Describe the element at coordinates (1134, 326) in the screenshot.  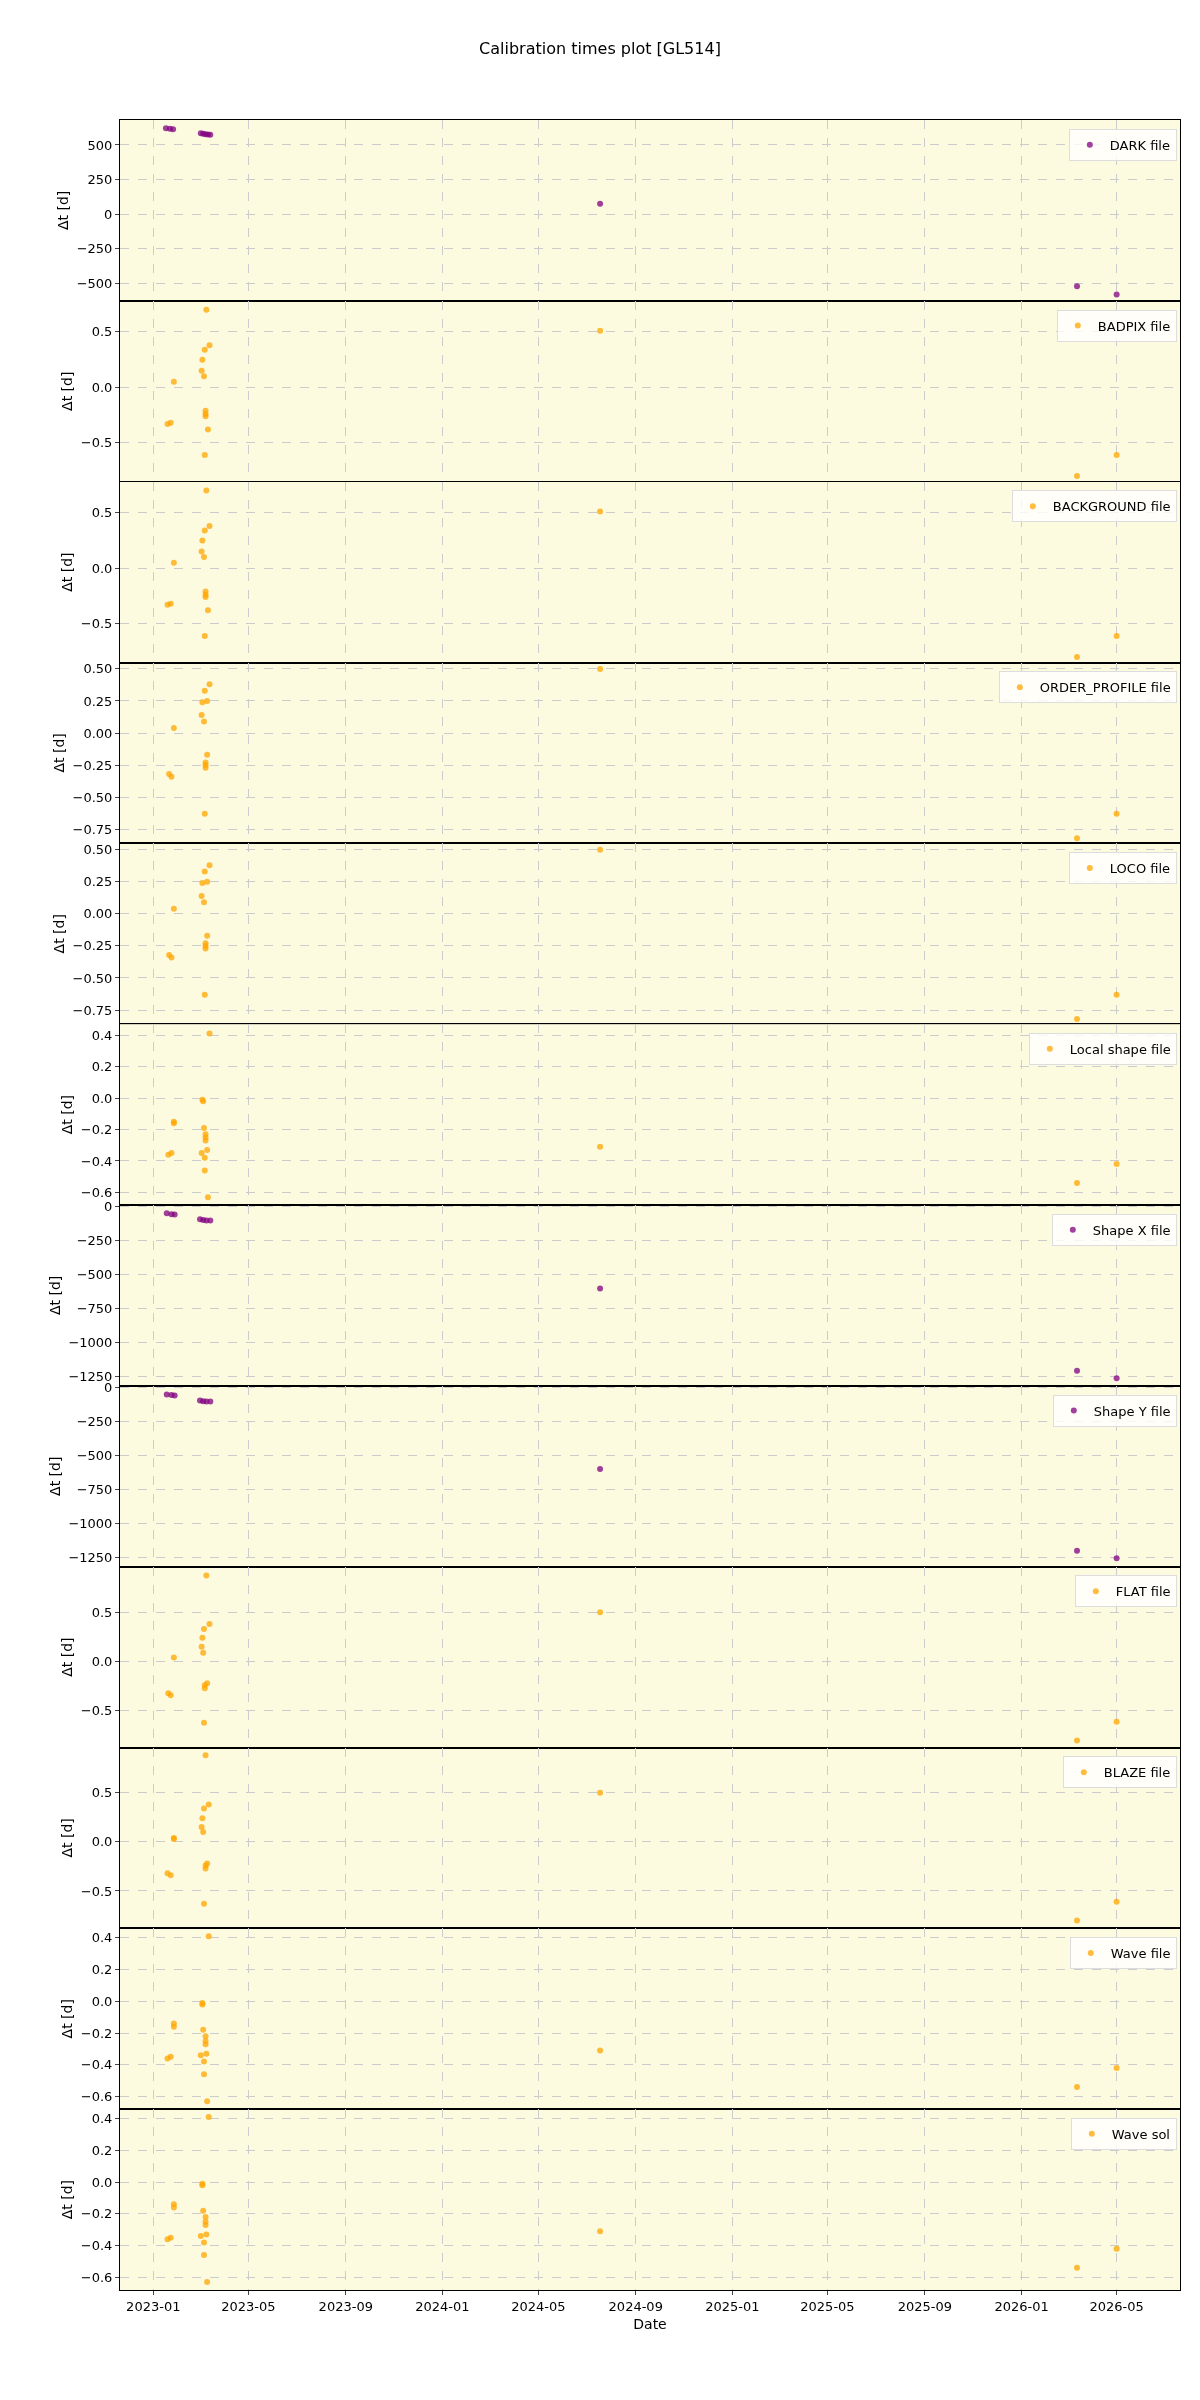
I see `legend-label: BADPIX file` at that location.